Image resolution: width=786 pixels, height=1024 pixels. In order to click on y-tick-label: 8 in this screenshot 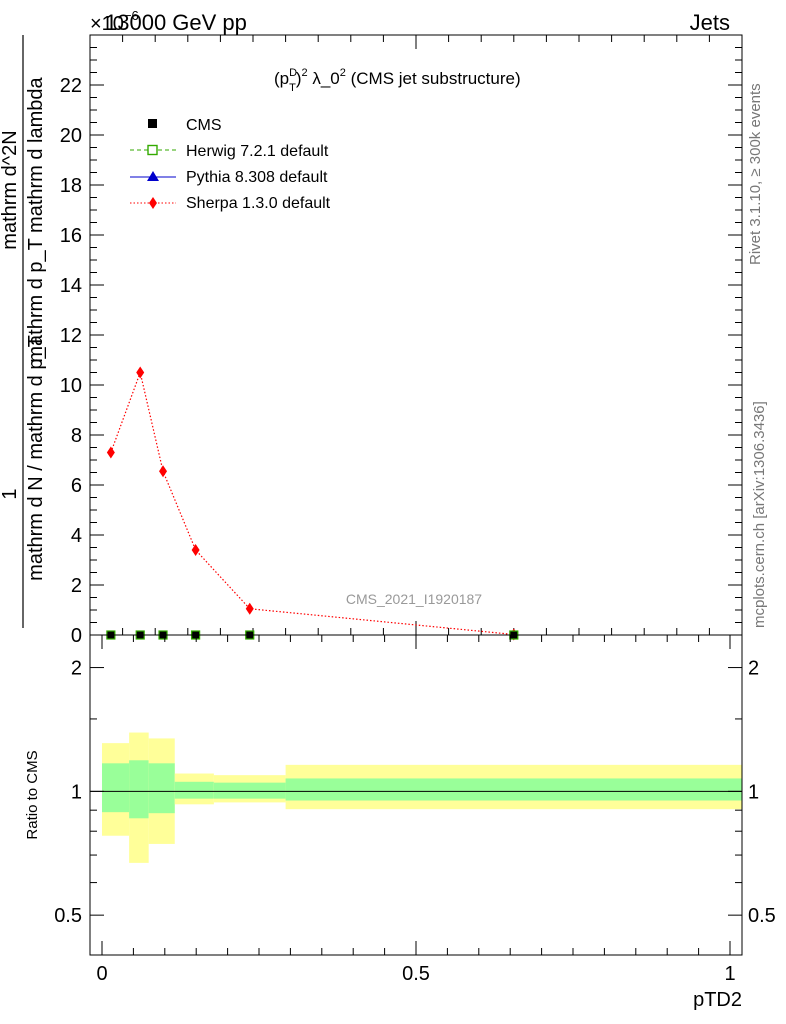, I will do `click(76, 436)`.